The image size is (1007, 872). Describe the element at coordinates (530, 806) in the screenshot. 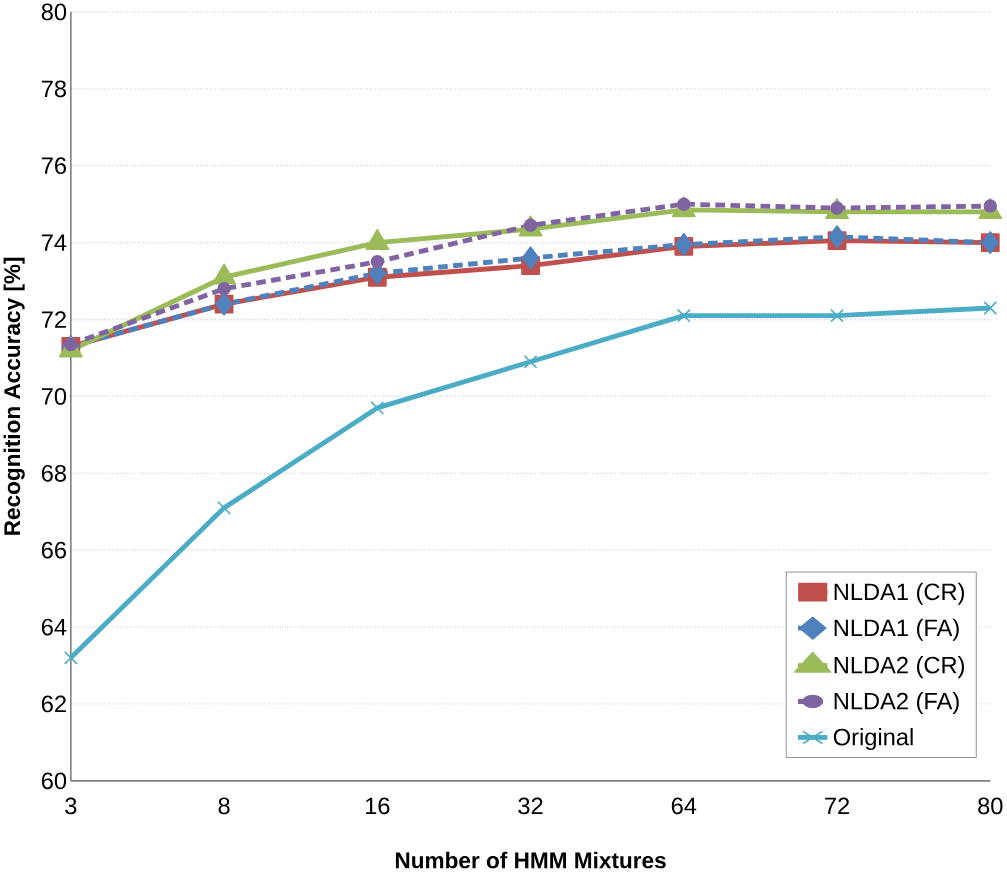

I see `x-tick-label: 32` at that location.